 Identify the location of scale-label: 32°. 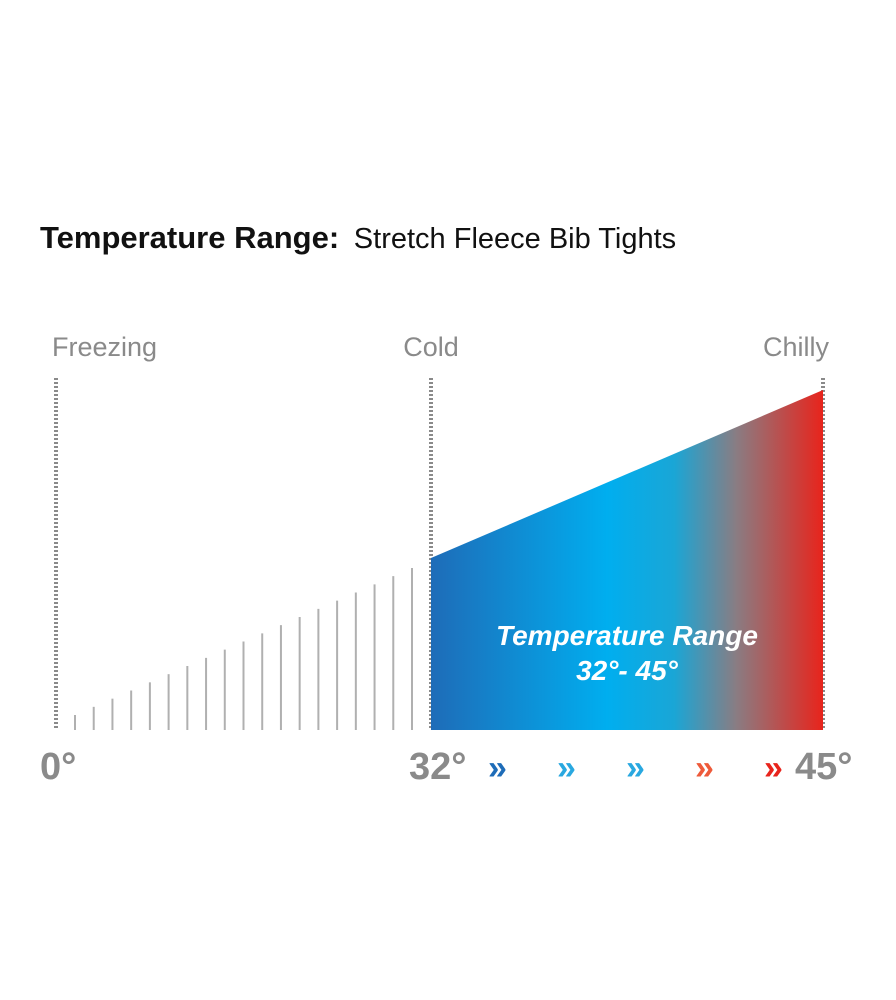
(437, 767).